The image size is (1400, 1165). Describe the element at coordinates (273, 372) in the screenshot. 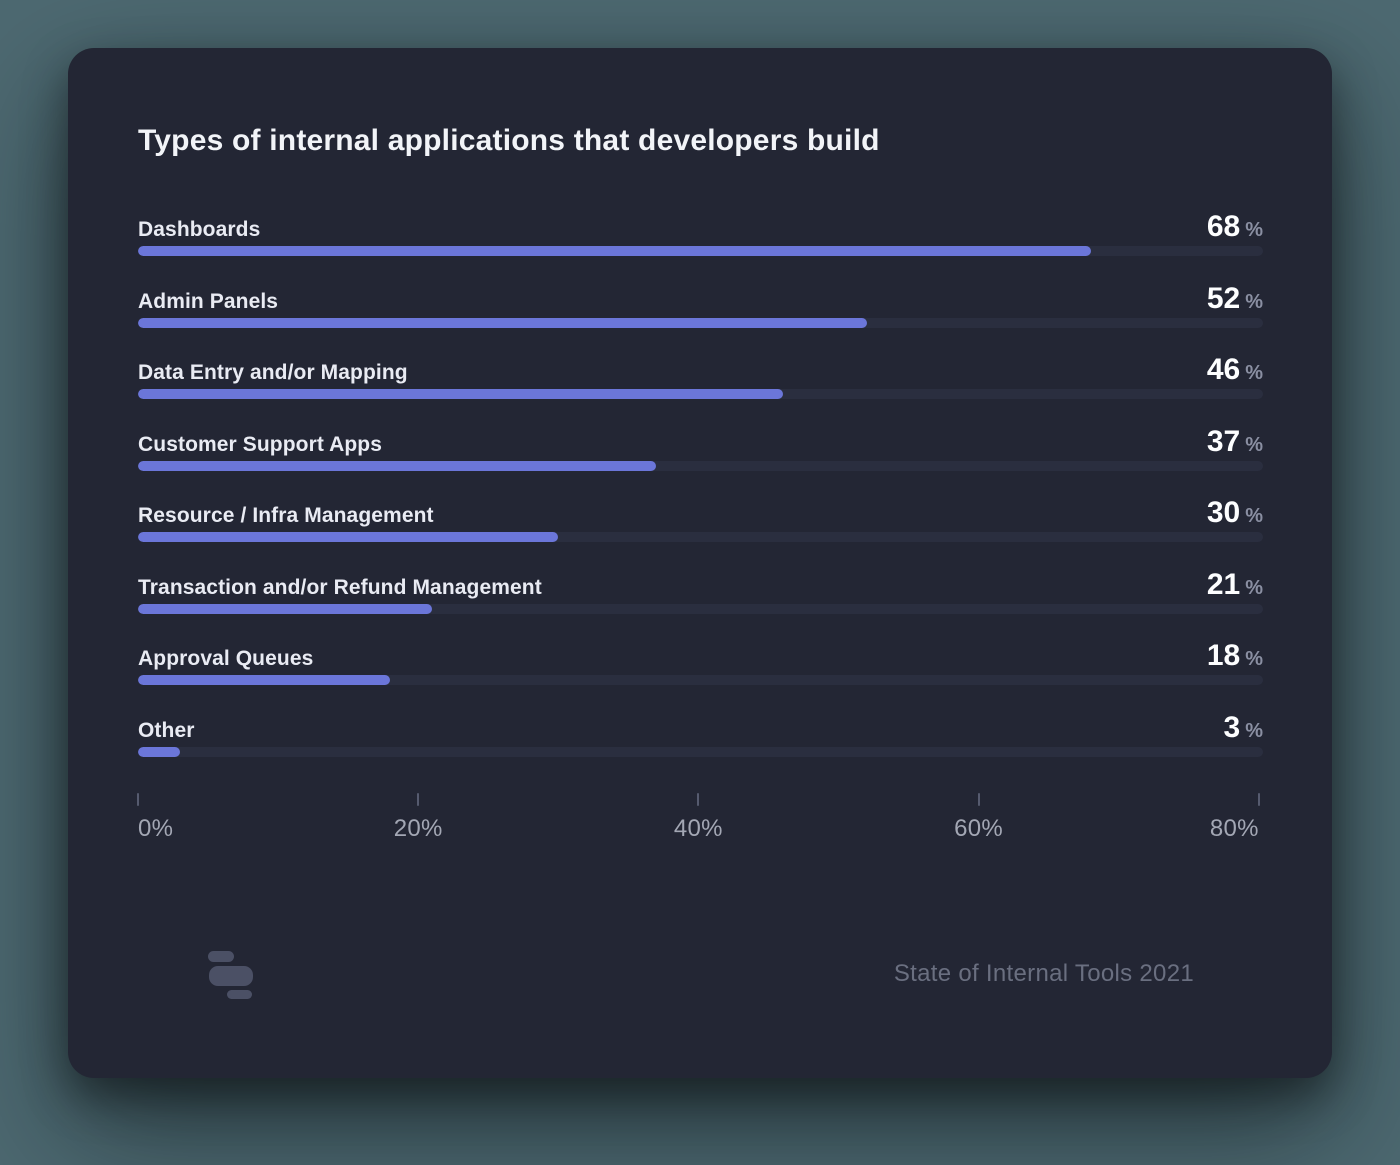

I see `bar-label: Data Entry and/or Mapping` at that location.